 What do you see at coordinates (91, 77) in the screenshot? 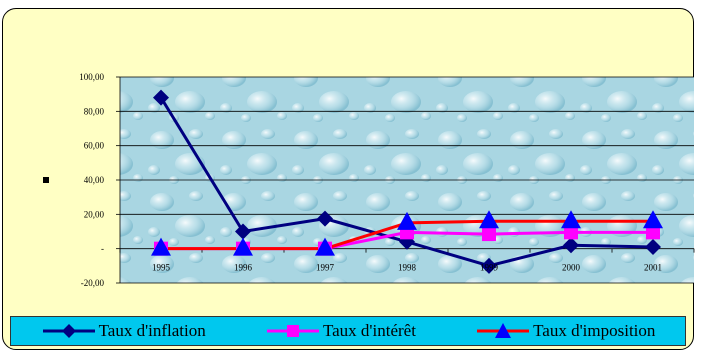
I see `y-tick-label: 100,00` at bounding box center [91, 77].